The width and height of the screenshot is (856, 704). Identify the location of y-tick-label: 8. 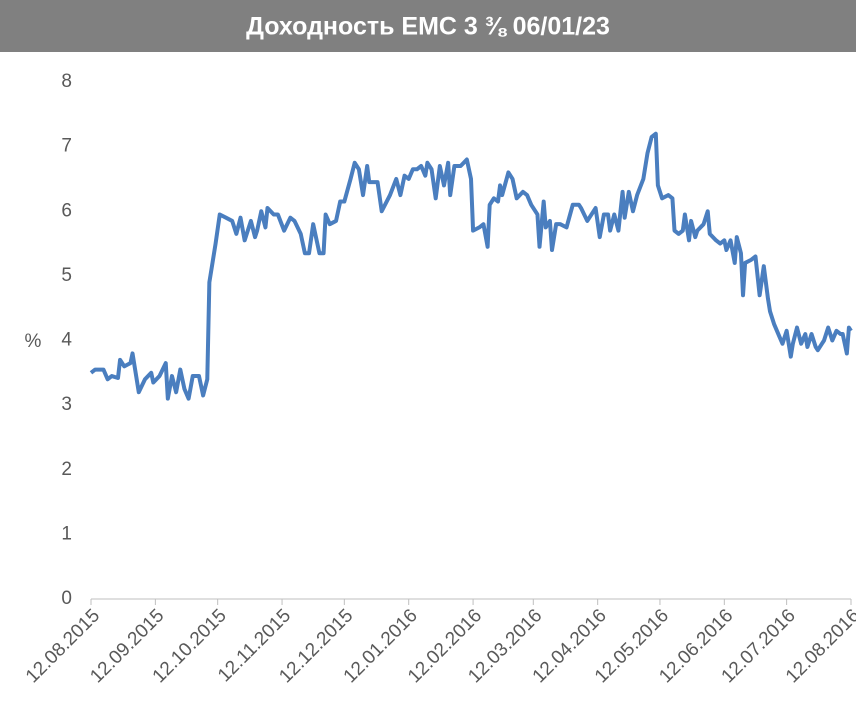
(66, 81).